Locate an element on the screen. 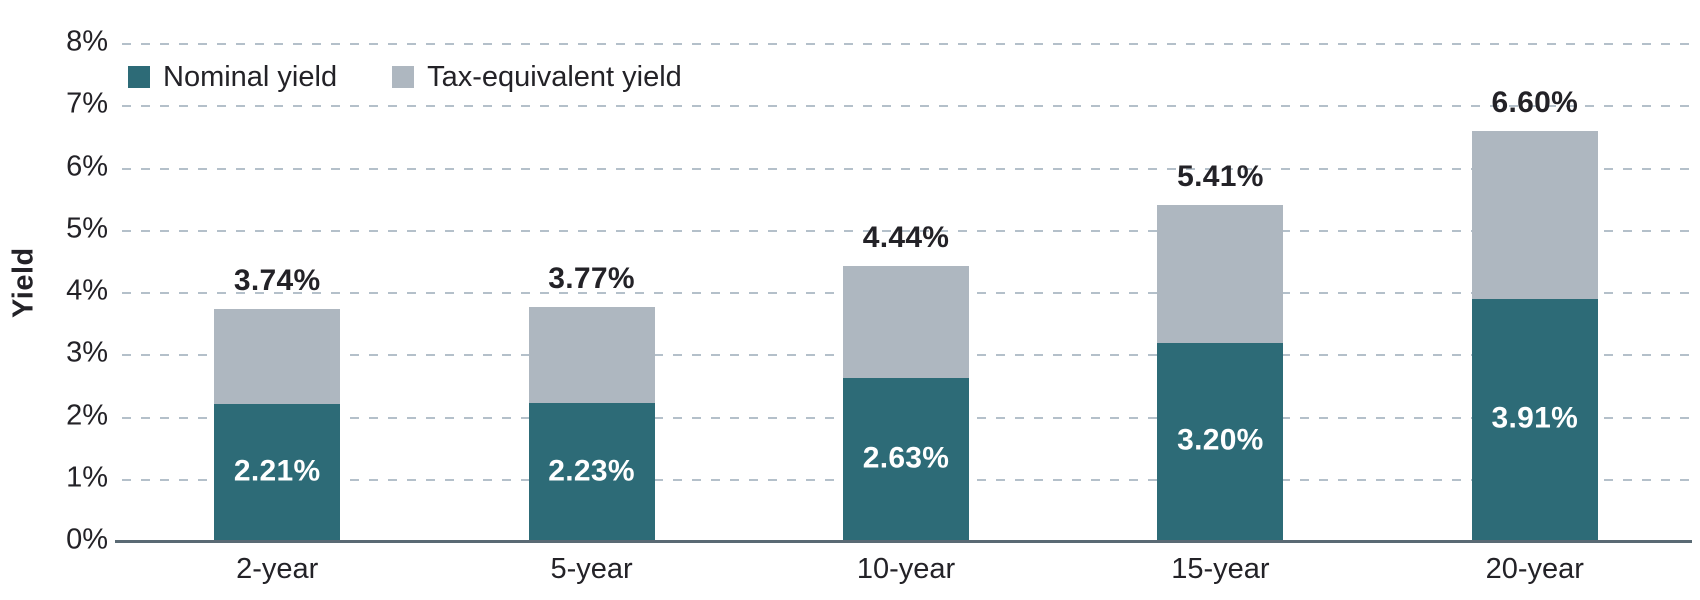 This screenshot has height=600, width=1700. y-tick-label-7pct: 7% is located at coordinates (87, 103).